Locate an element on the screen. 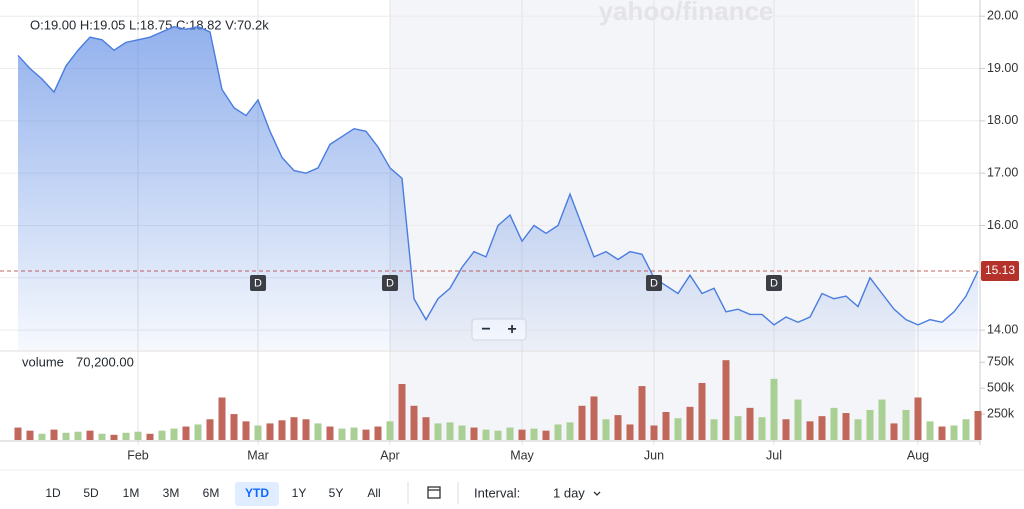  range-button: 3M is located at coordinates (171, 493).